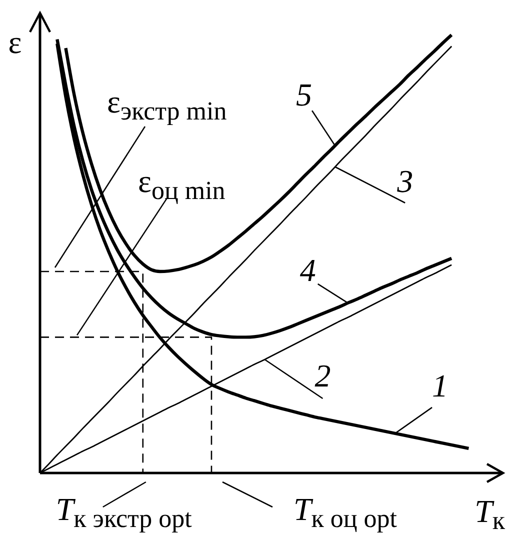 The width and height of the screenshot is (507, 538). What do you see at coordinates (304, 94) in the screenshot?
I see `series-label: 5` at bounding box center [304, 94].